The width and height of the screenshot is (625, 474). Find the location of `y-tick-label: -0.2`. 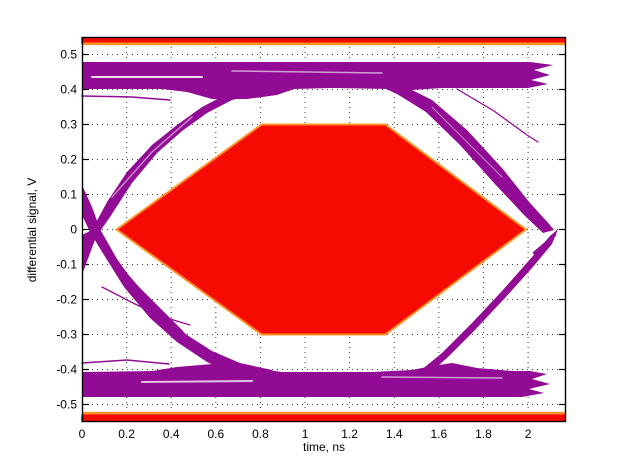

y-tick-label: -0.2 is located at coordinates (66, 300).